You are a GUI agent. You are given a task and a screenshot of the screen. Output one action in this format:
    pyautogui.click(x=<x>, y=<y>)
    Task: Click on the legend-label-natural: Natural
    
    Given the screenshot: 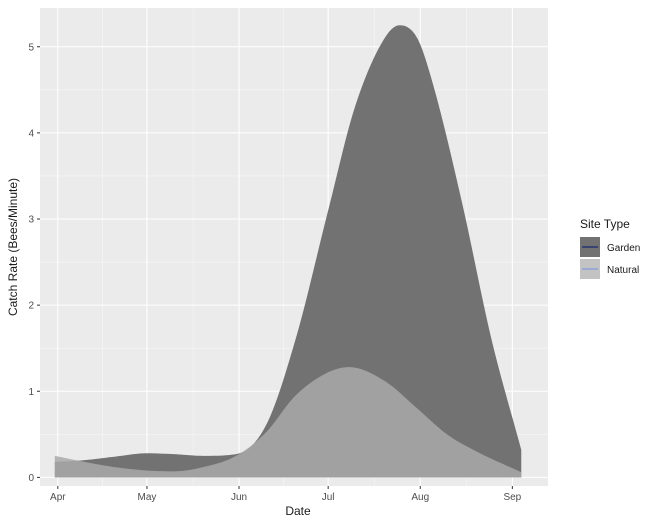 What is the action you would take?
    pyautogui.click(x=623, y=270)
    